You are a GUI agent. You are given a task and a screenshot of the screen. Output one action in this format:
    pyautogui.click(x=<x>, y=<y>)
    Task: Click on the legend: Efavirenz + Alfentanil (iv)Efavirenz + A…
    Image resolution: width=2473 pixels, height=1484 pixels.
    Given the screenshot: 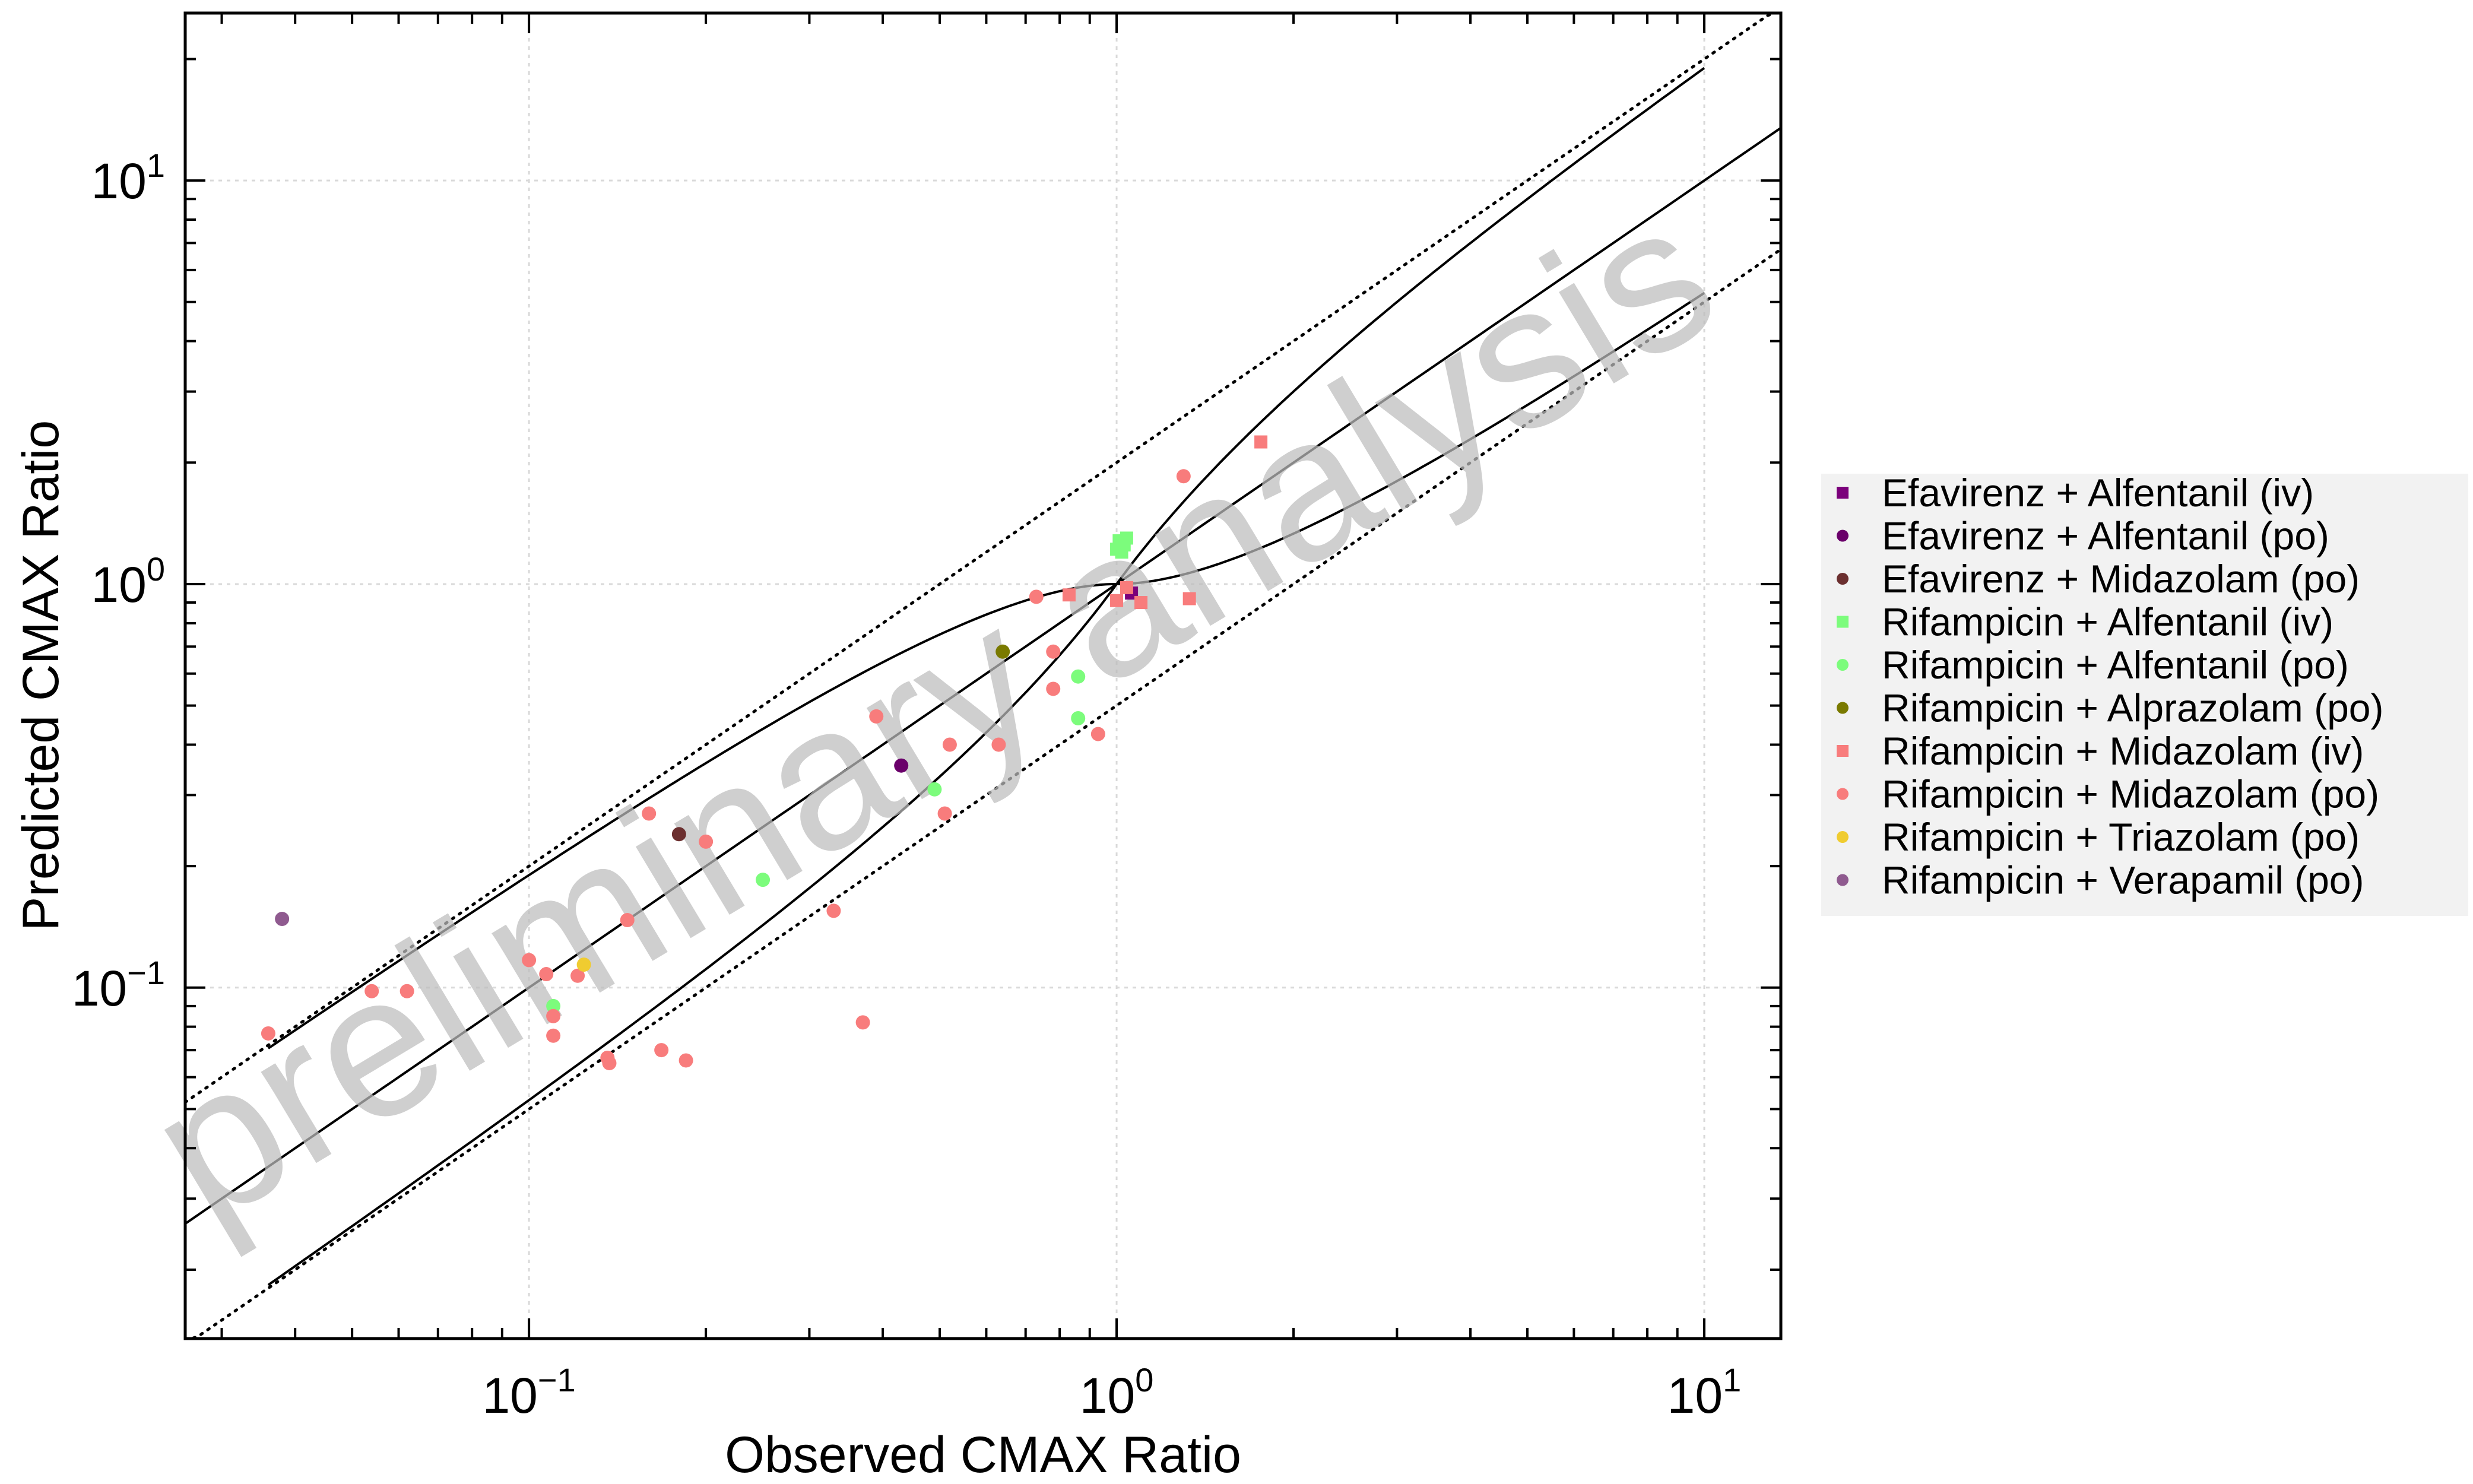 What is the action you would take?
    pyautogui.click(x=2144, y=693)
    